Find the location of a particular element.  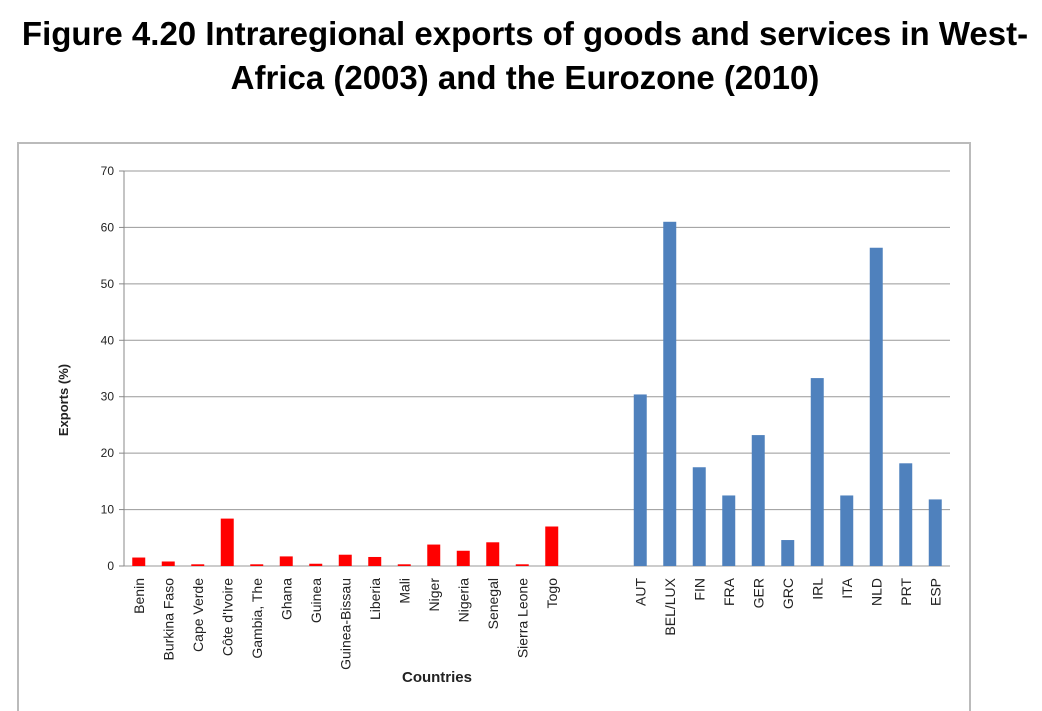

y-tick-label: 10 is located at coordinates (108, 510).